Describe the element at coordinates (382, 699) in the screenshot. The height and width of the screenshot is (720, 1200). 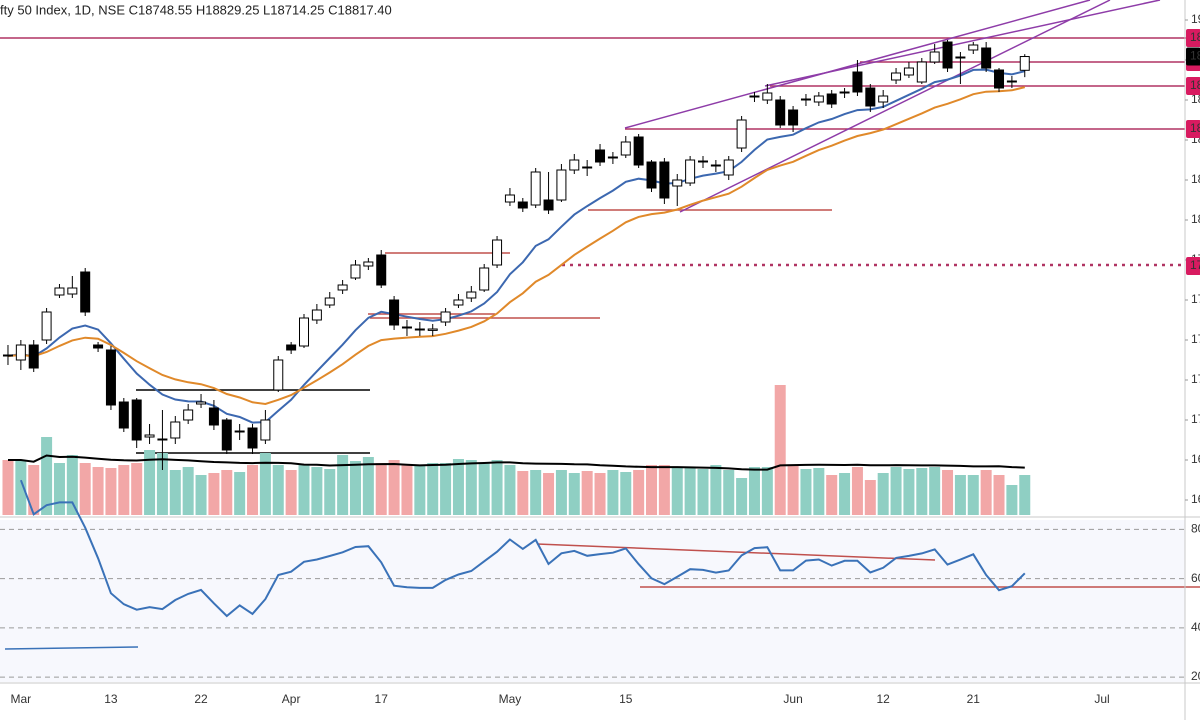
I see `x-tick-label: 17` at that location.